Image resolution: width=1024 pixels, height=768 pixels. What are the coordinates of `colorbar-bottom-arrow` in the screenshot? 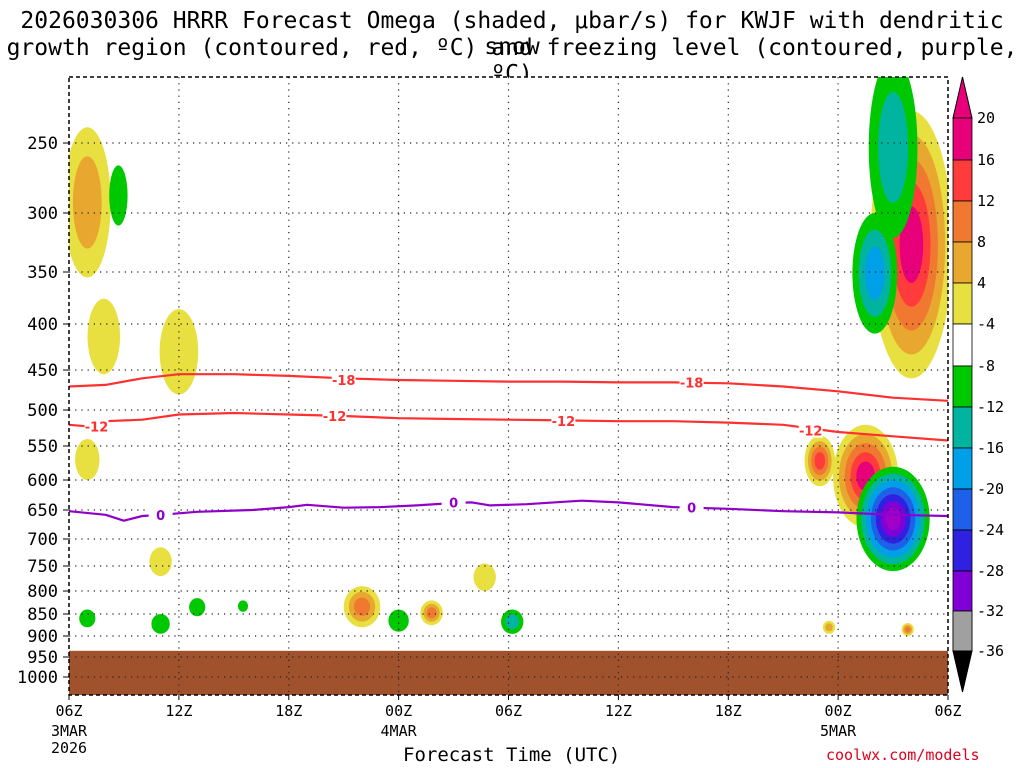 It's located at (962, 671).